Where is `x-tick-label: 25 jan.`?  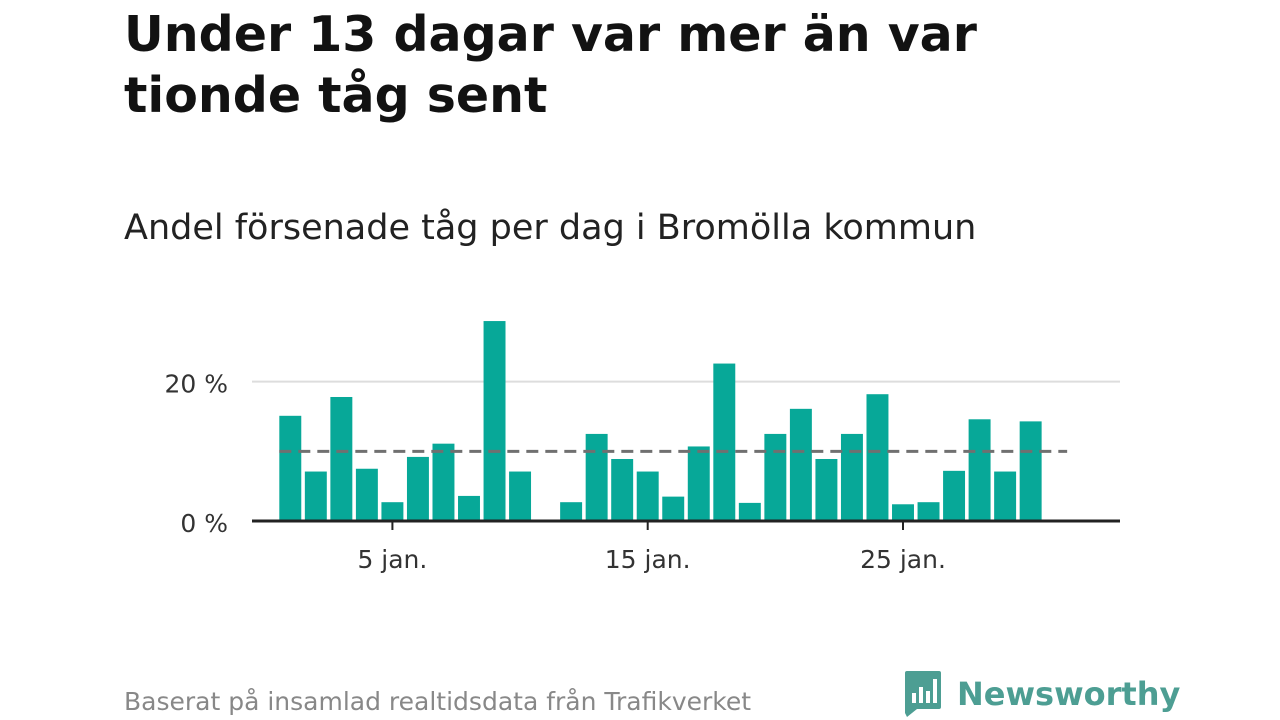 x-tick-label: 25 jan. is located at coordinates (903, 559).